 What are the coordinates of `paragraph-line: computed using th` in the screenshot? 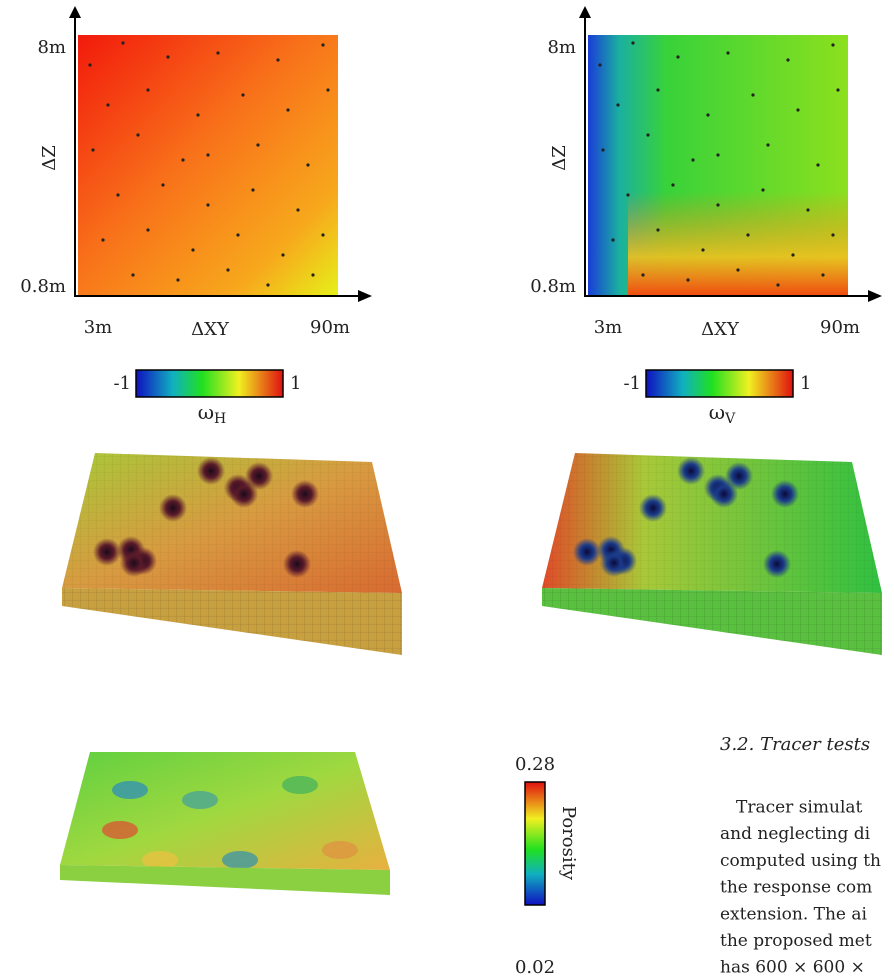 It's located at (800, 861).